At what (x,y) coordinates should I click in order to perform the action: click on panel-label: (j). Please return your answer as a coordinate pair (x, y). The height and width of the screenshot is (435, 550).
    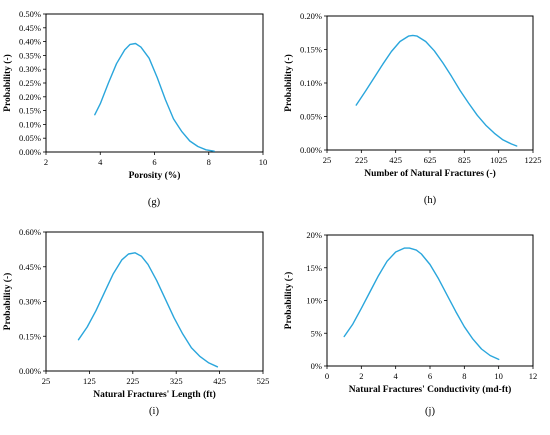
    Looking at the image, I should click on (430, 411).